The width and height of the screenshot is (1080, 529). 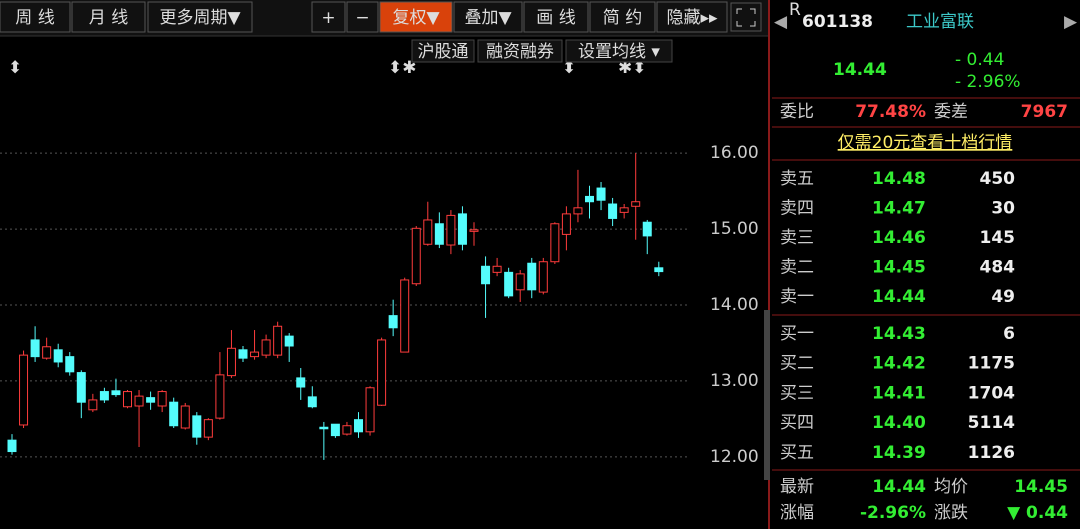 What do you see at coordinates (797, 268) in the screenshot?
I see `book-label: 卖二` at bounding box center [797, 268].